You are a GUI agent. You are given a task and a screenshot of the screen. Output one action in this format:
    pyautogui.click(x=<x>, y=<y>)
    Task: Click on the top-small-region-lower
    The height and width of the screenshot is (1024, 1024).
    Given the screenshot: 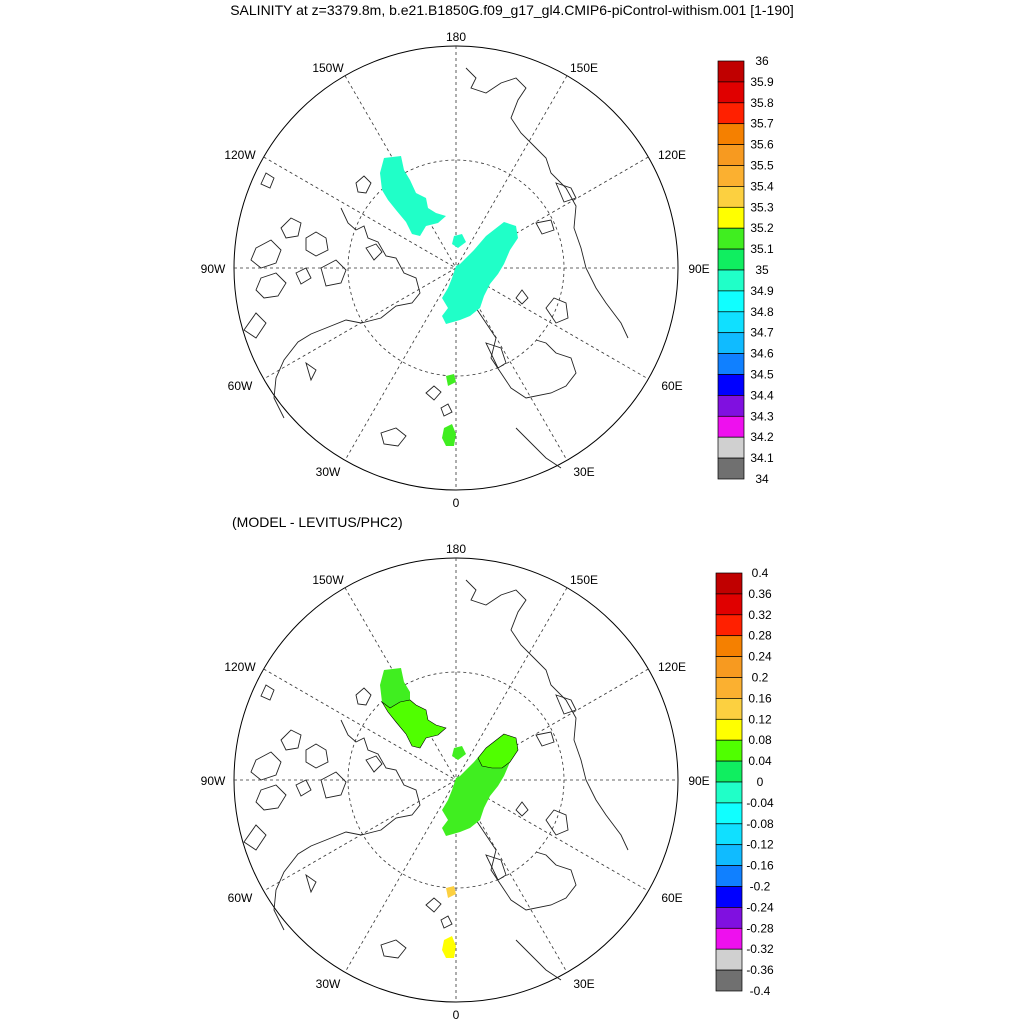 What is the action you would take?
    pyautogui.click(x=449, y=435)
    